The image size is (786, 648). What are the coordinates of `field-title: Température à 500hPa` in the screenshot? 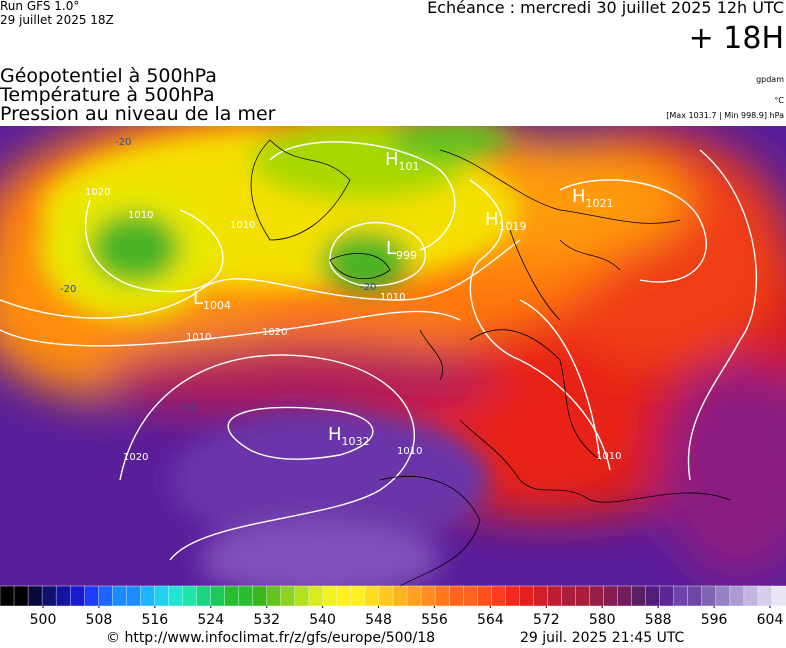 It's located at (107, 95).